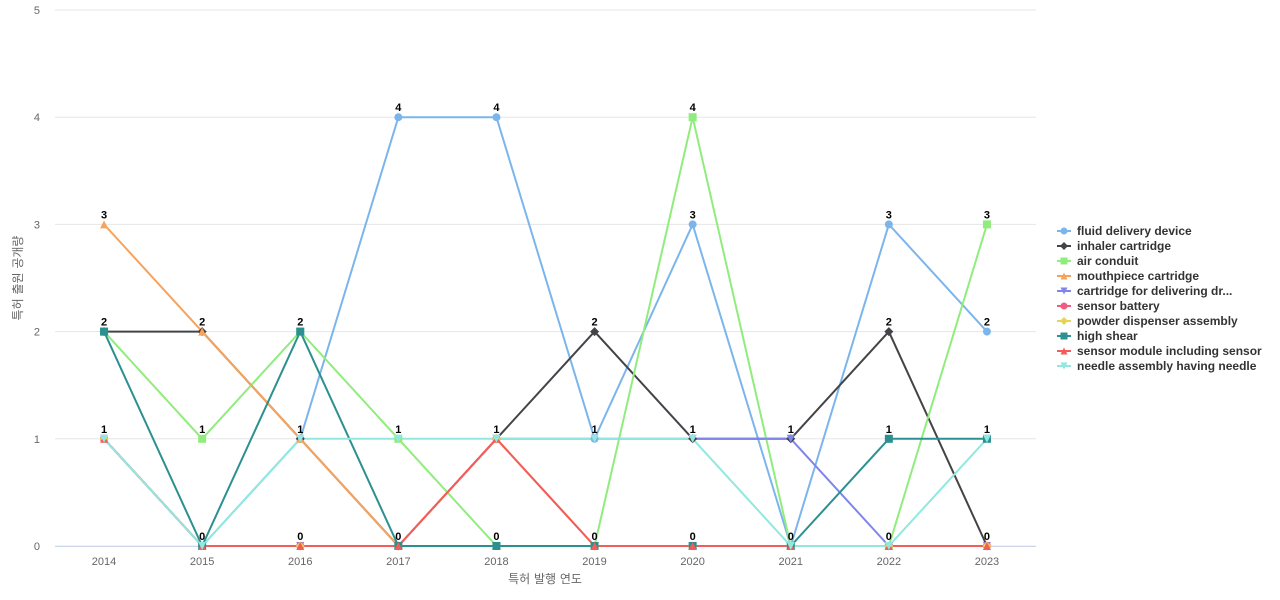 This screenshot has height=600, width=1280. Describe the element at coordinates (889, 562) in the screenshot. I see `x-tick-label: 2022` at that location.